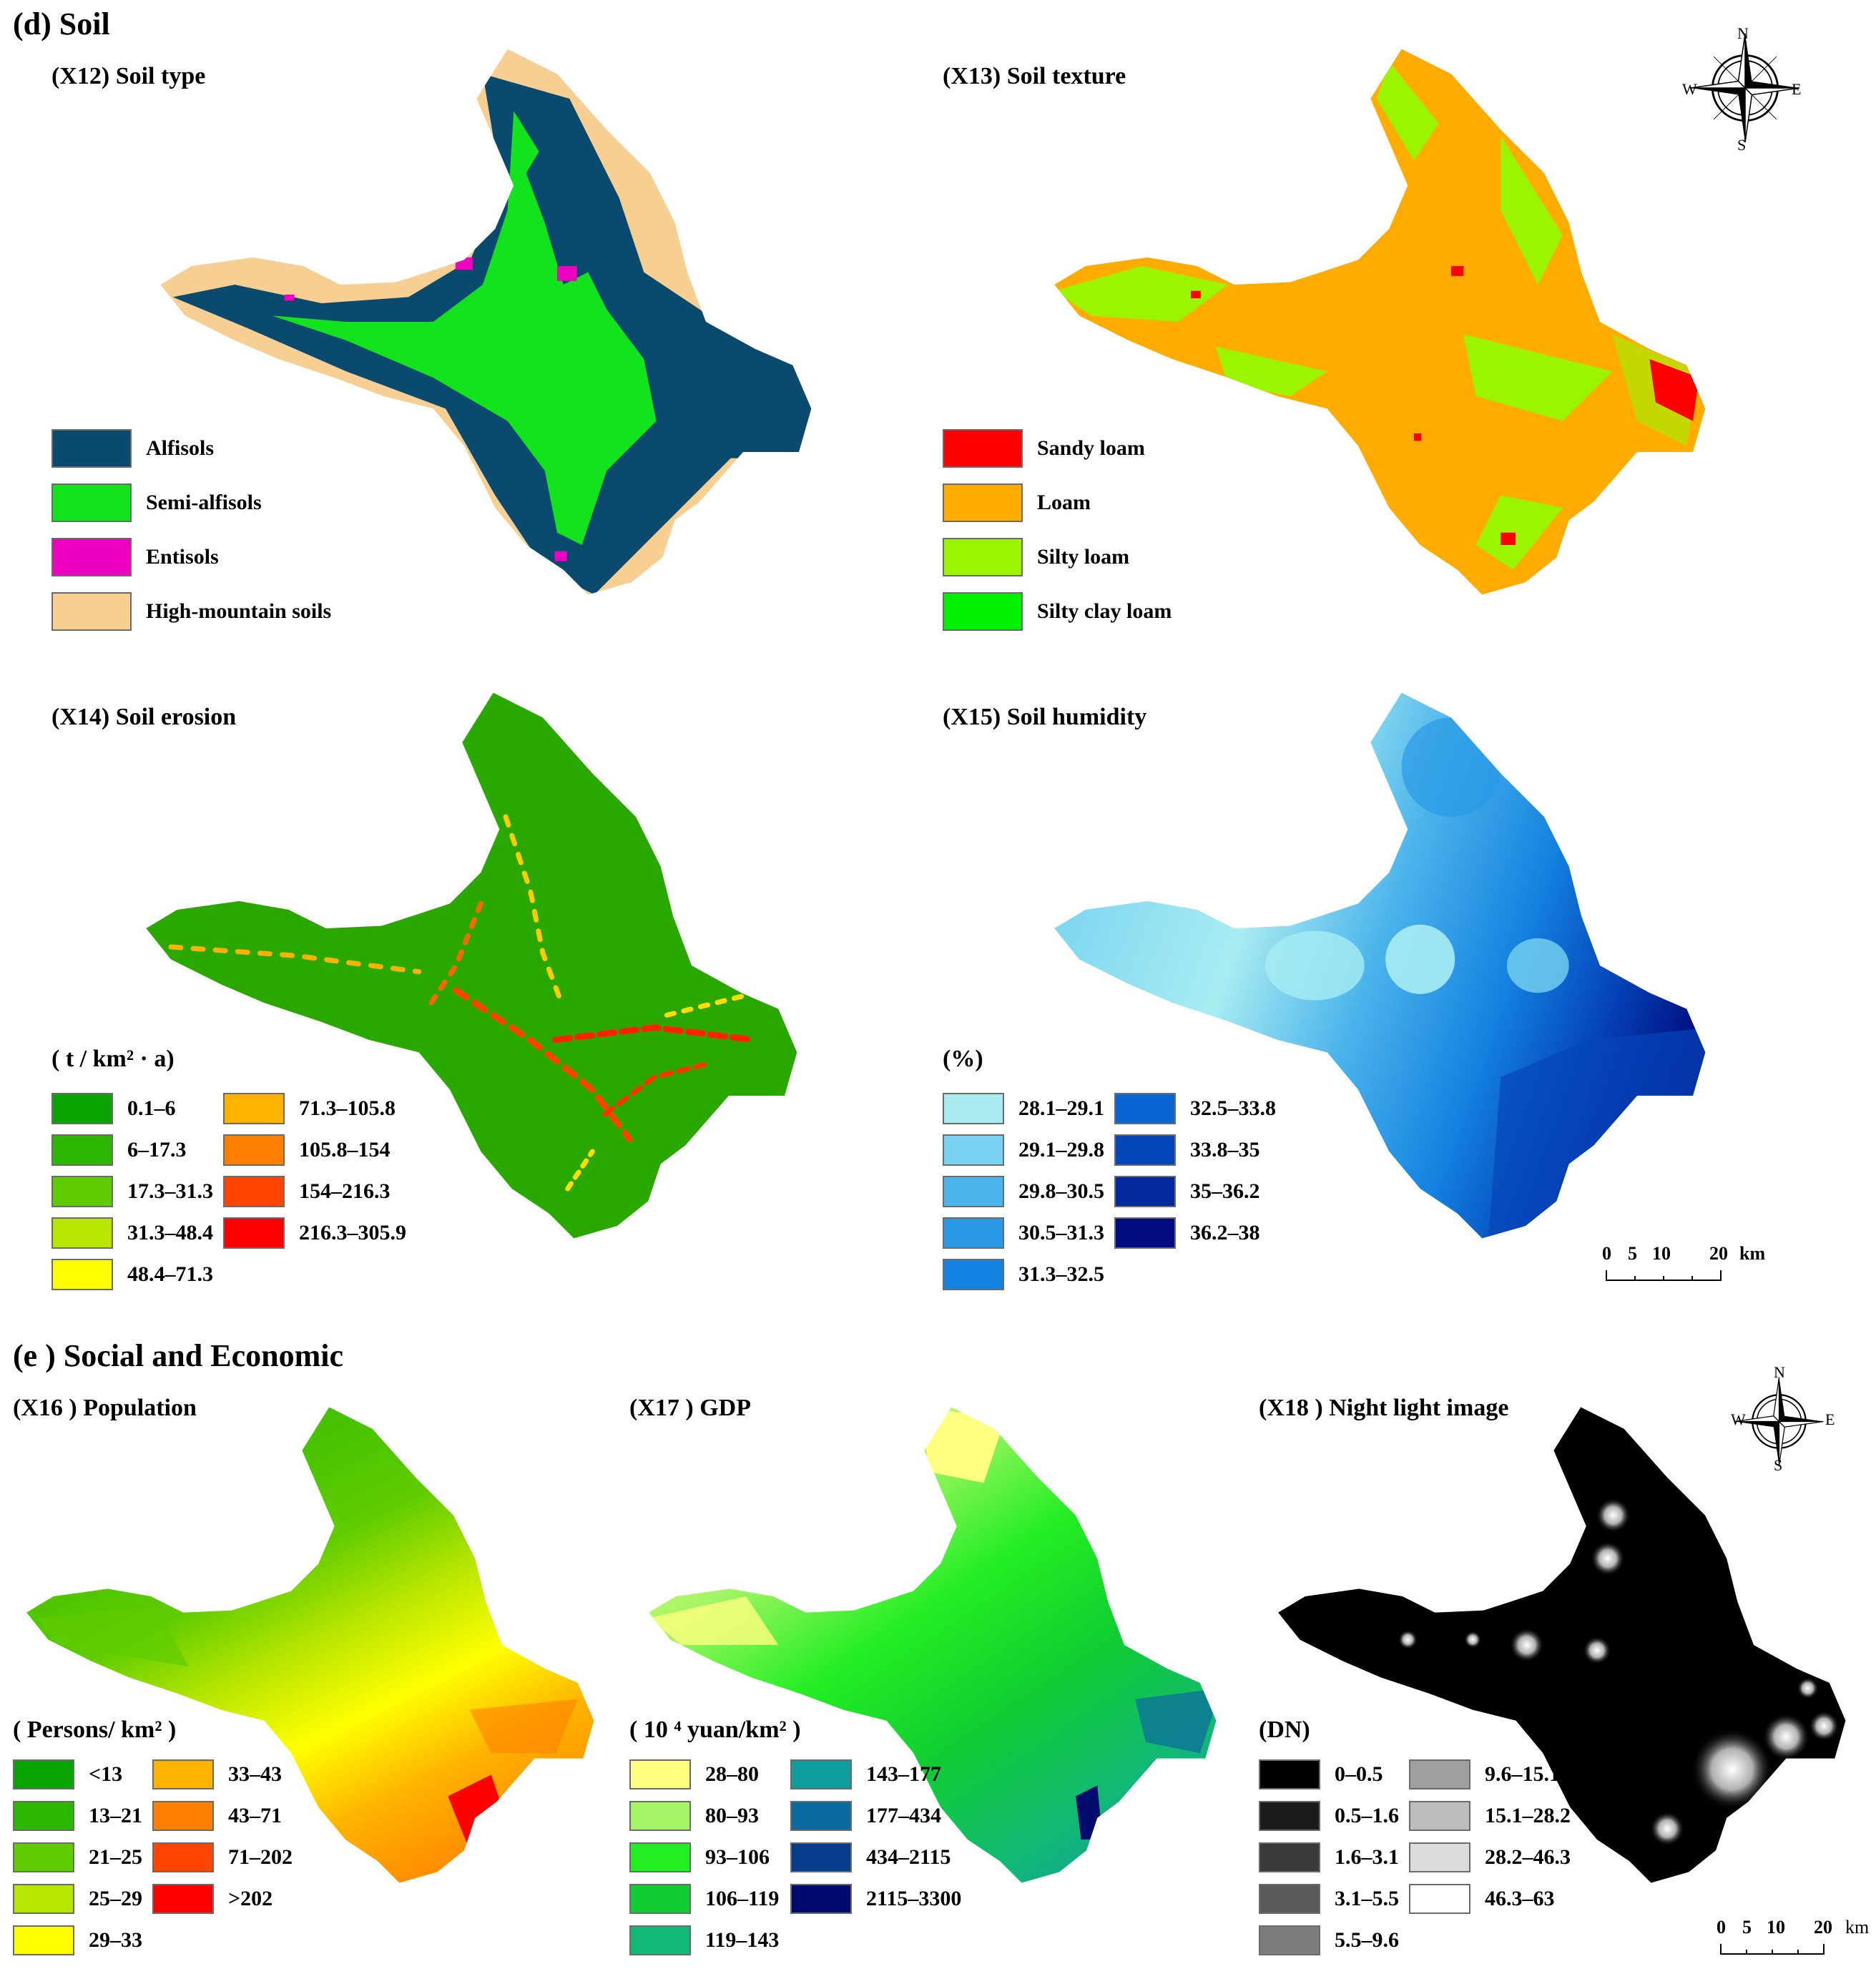 This screenshot has width=1876, height=1979. What do you see at coordinates (309, 1109) in the screenshot?
I see `legend-item: 71.3–105.8` at bounding box center [309, 1109].